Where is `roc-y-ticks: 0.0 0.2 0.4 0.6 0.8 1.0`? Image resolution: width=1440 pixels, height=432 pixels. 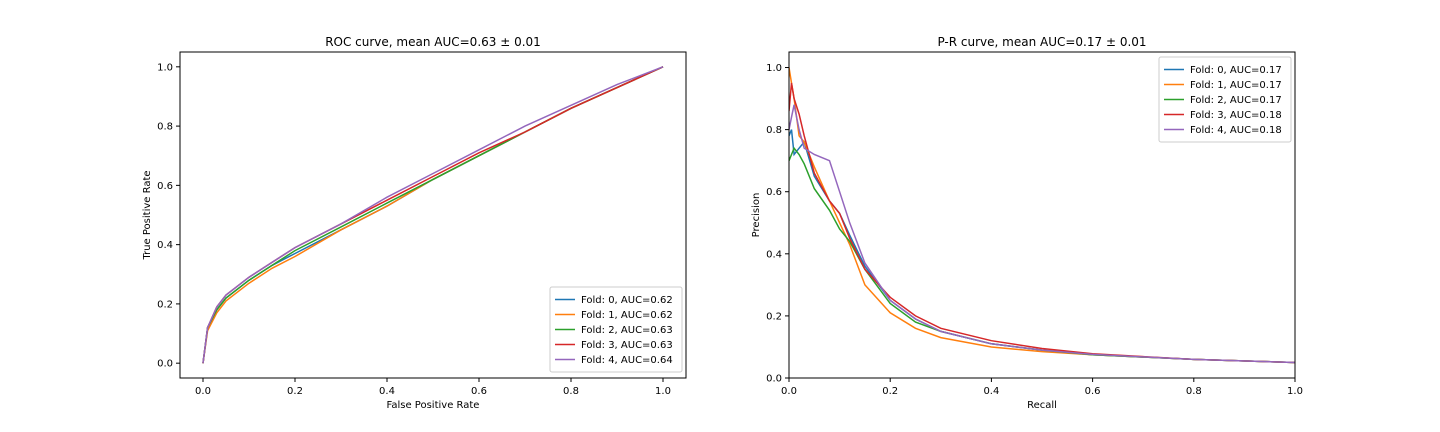 roc-y-ticks: 0.0 0.2 0.4 0.6 0.8 1.0 is located at coordinates (168, 216).